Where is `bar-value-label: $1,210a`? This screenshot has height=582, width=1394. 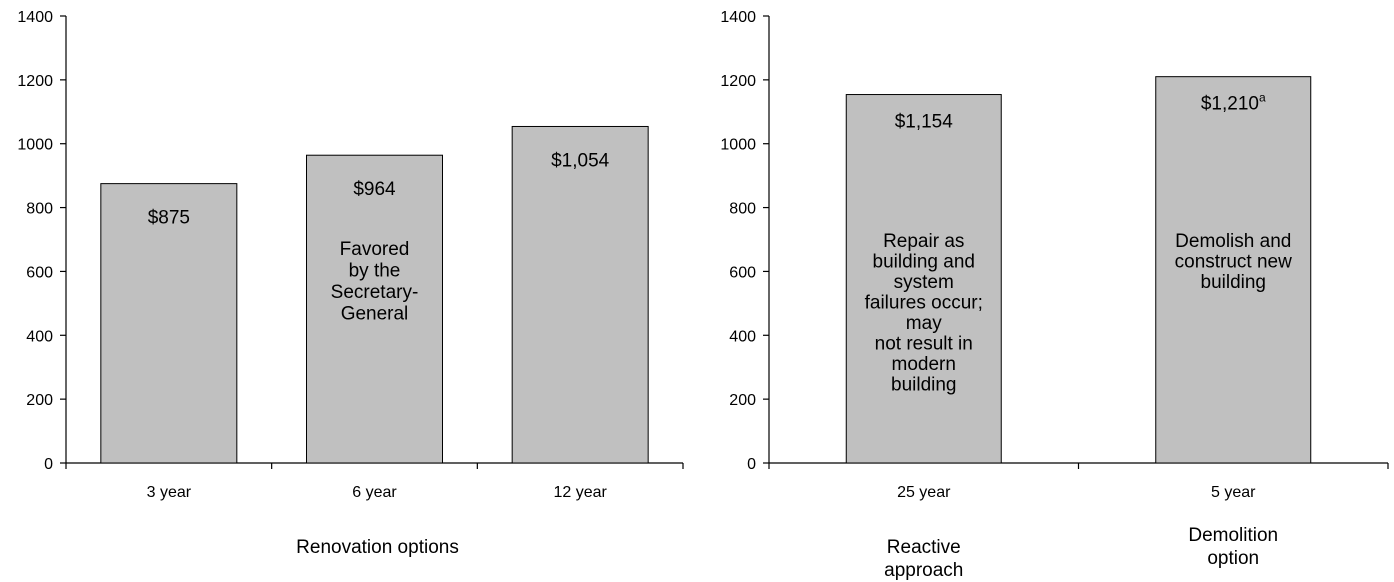
bar-value-label: $1,210a is located at coordinates (1233, 103).